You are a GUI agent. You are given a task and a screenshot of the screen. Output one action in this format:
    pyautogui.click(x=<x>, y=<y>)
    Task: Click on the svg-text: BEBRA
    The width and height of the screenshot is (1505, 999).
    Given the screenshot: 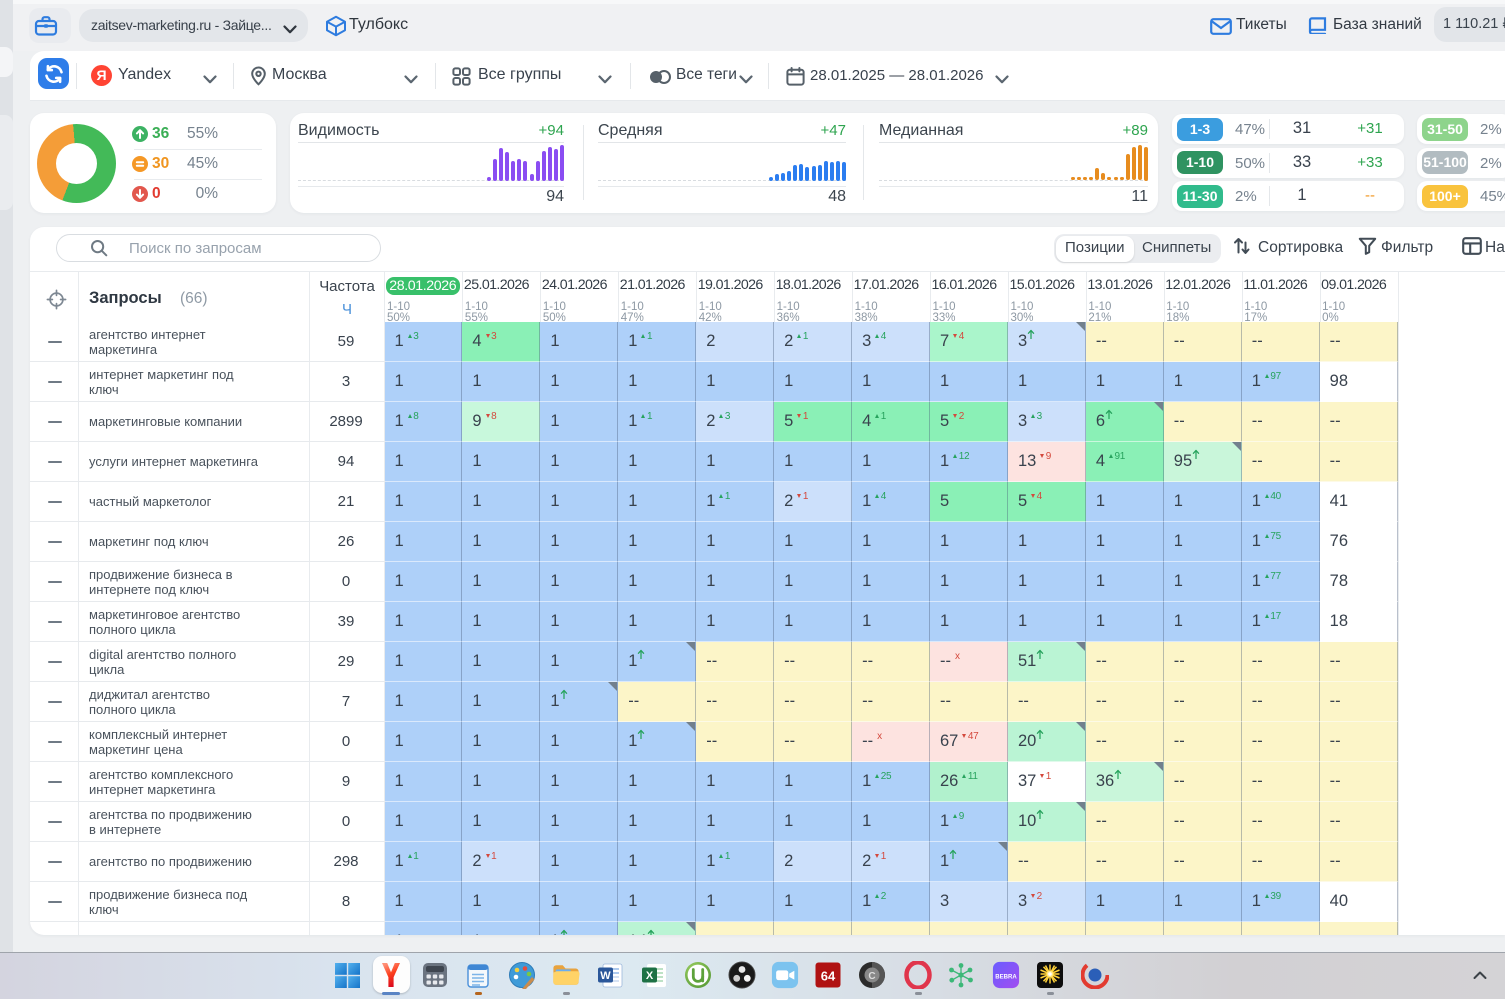 What is the action you would take?
    pyautogui.click(x=1006, y=977)
    